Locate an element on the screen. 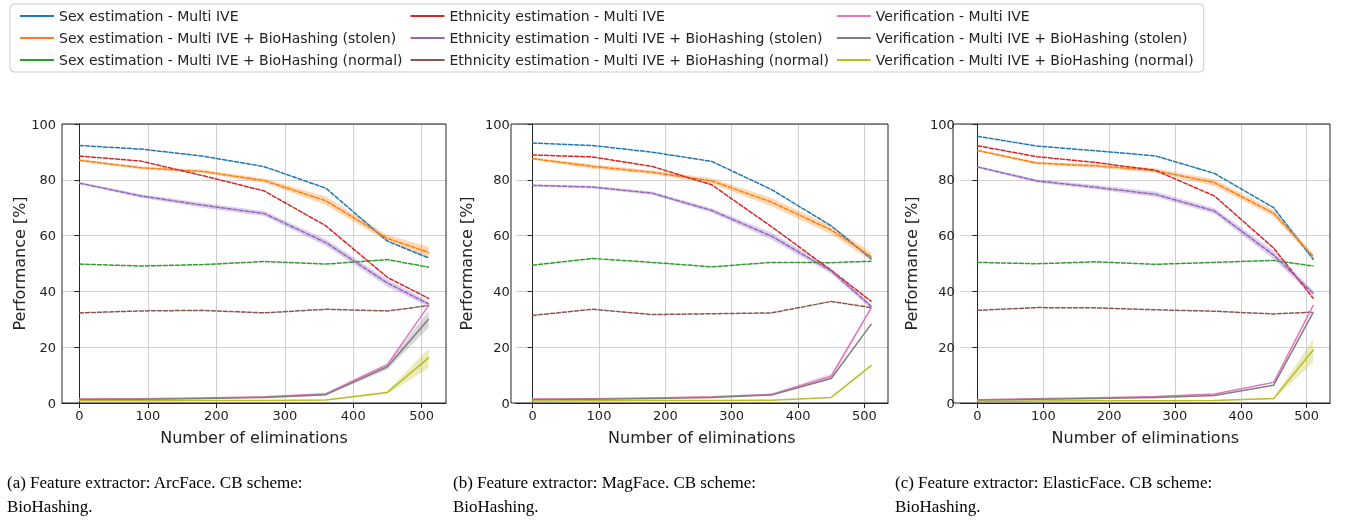  legend-label: Ethnicity estimation - Multi IVE + BioHashing (stolen) is located at coordinates (636, 38).